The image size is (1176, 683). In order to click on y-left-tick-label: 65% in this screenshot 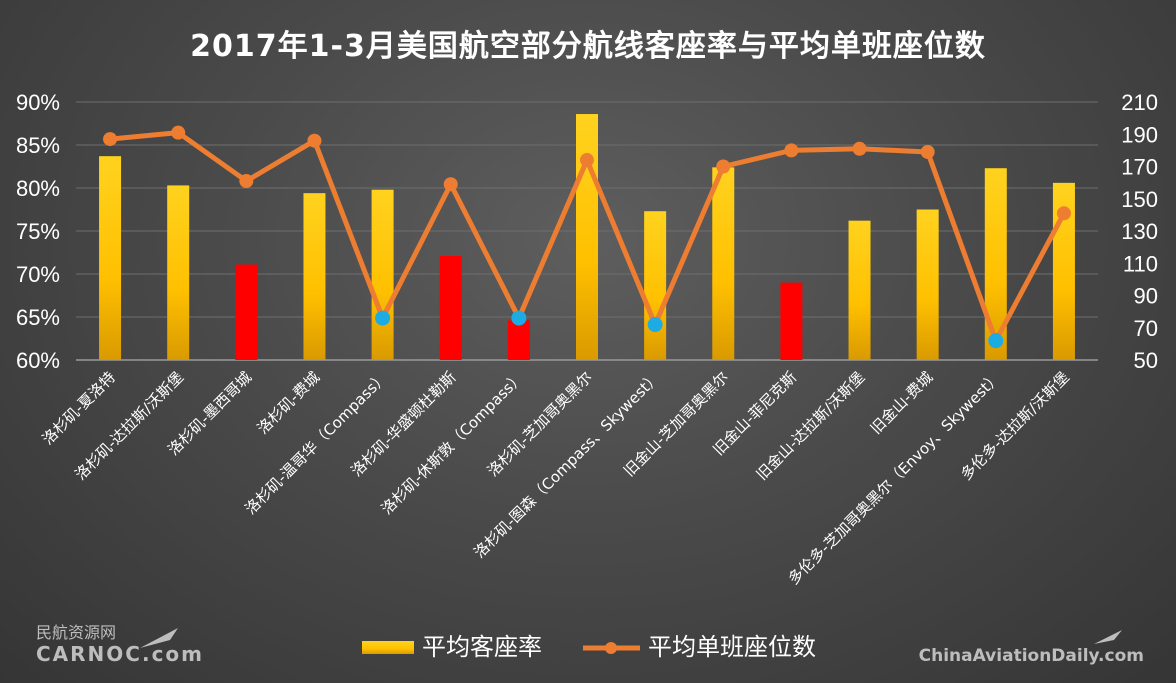, I will do `click(38, 317)`.